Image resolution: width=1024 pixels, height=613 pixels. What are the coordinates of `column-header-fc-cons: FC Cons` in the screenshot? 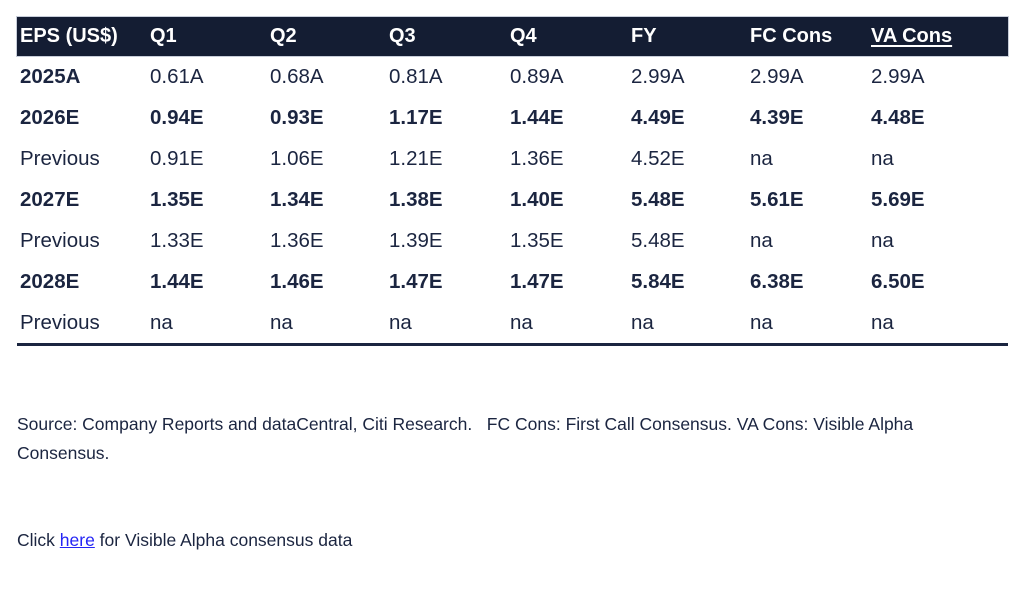 It's located at (791, 36).